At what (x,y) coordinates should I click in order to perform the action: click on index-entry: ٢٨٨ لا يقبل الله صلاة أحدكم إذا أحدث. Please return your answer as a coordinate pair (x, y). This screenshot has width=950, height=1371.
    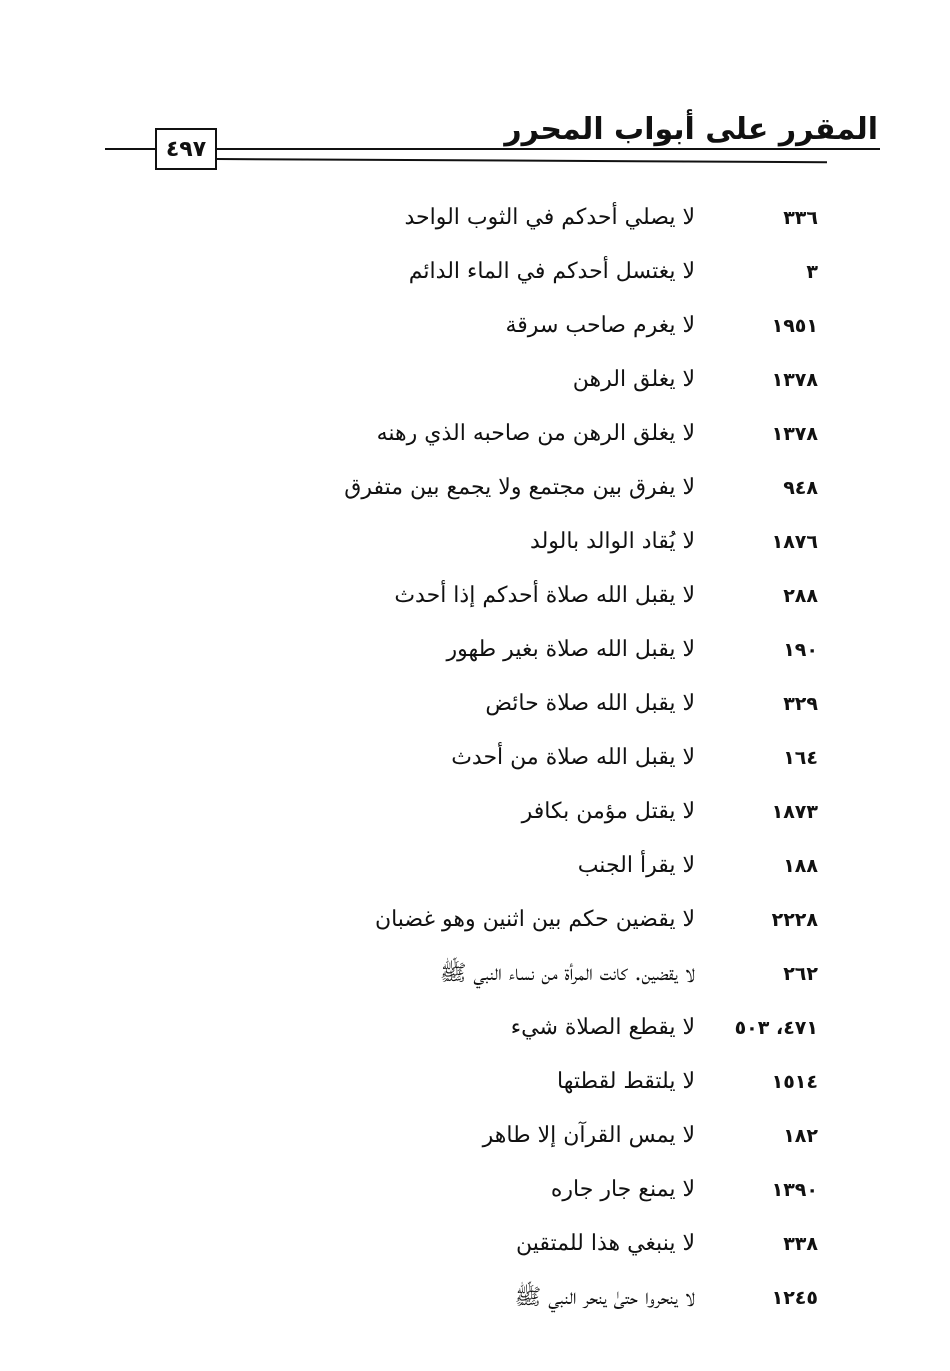
    Looking at the image, I should click on (475, 596).